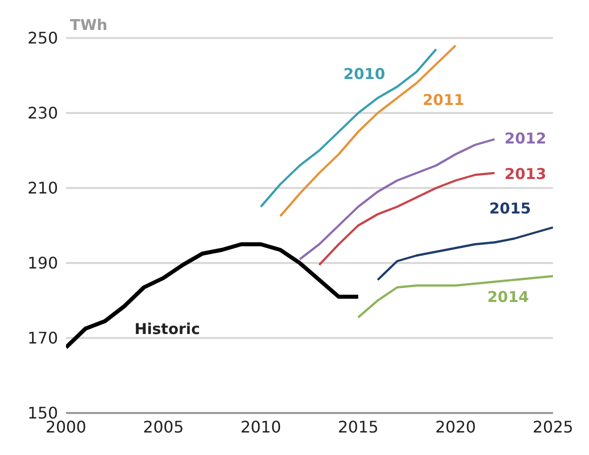  What do you see at coordinates (525, 174) in the screenshot?
I see `series-label: 2013` at bounding box center [525, 174].